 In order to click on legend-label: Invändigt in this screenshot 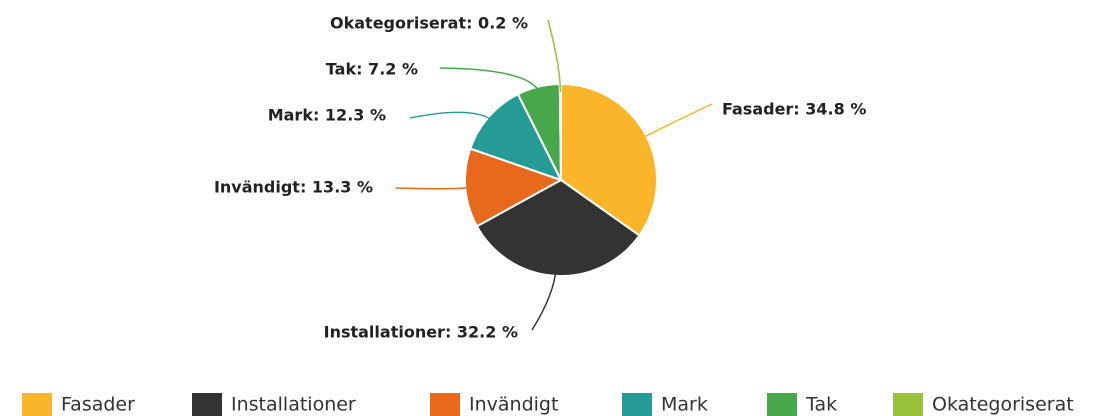, I will do `click(513, 405)`.